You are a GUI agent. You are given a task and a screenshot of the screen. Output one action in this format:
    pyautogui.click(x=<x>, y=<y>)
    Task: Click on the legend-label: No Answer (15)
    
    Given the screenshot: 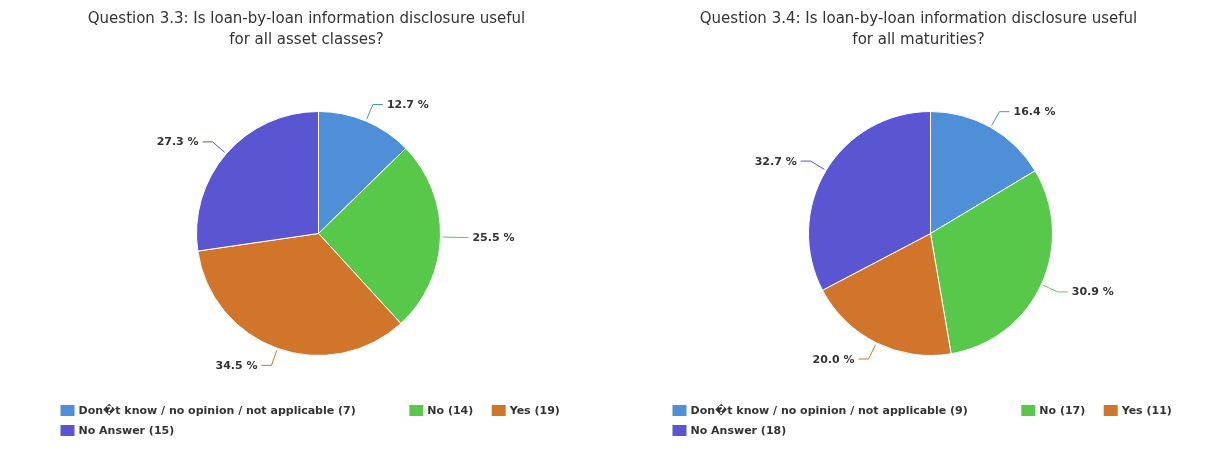 What is the action you would take?
    pyautogui.click(x=126, y=430)
    